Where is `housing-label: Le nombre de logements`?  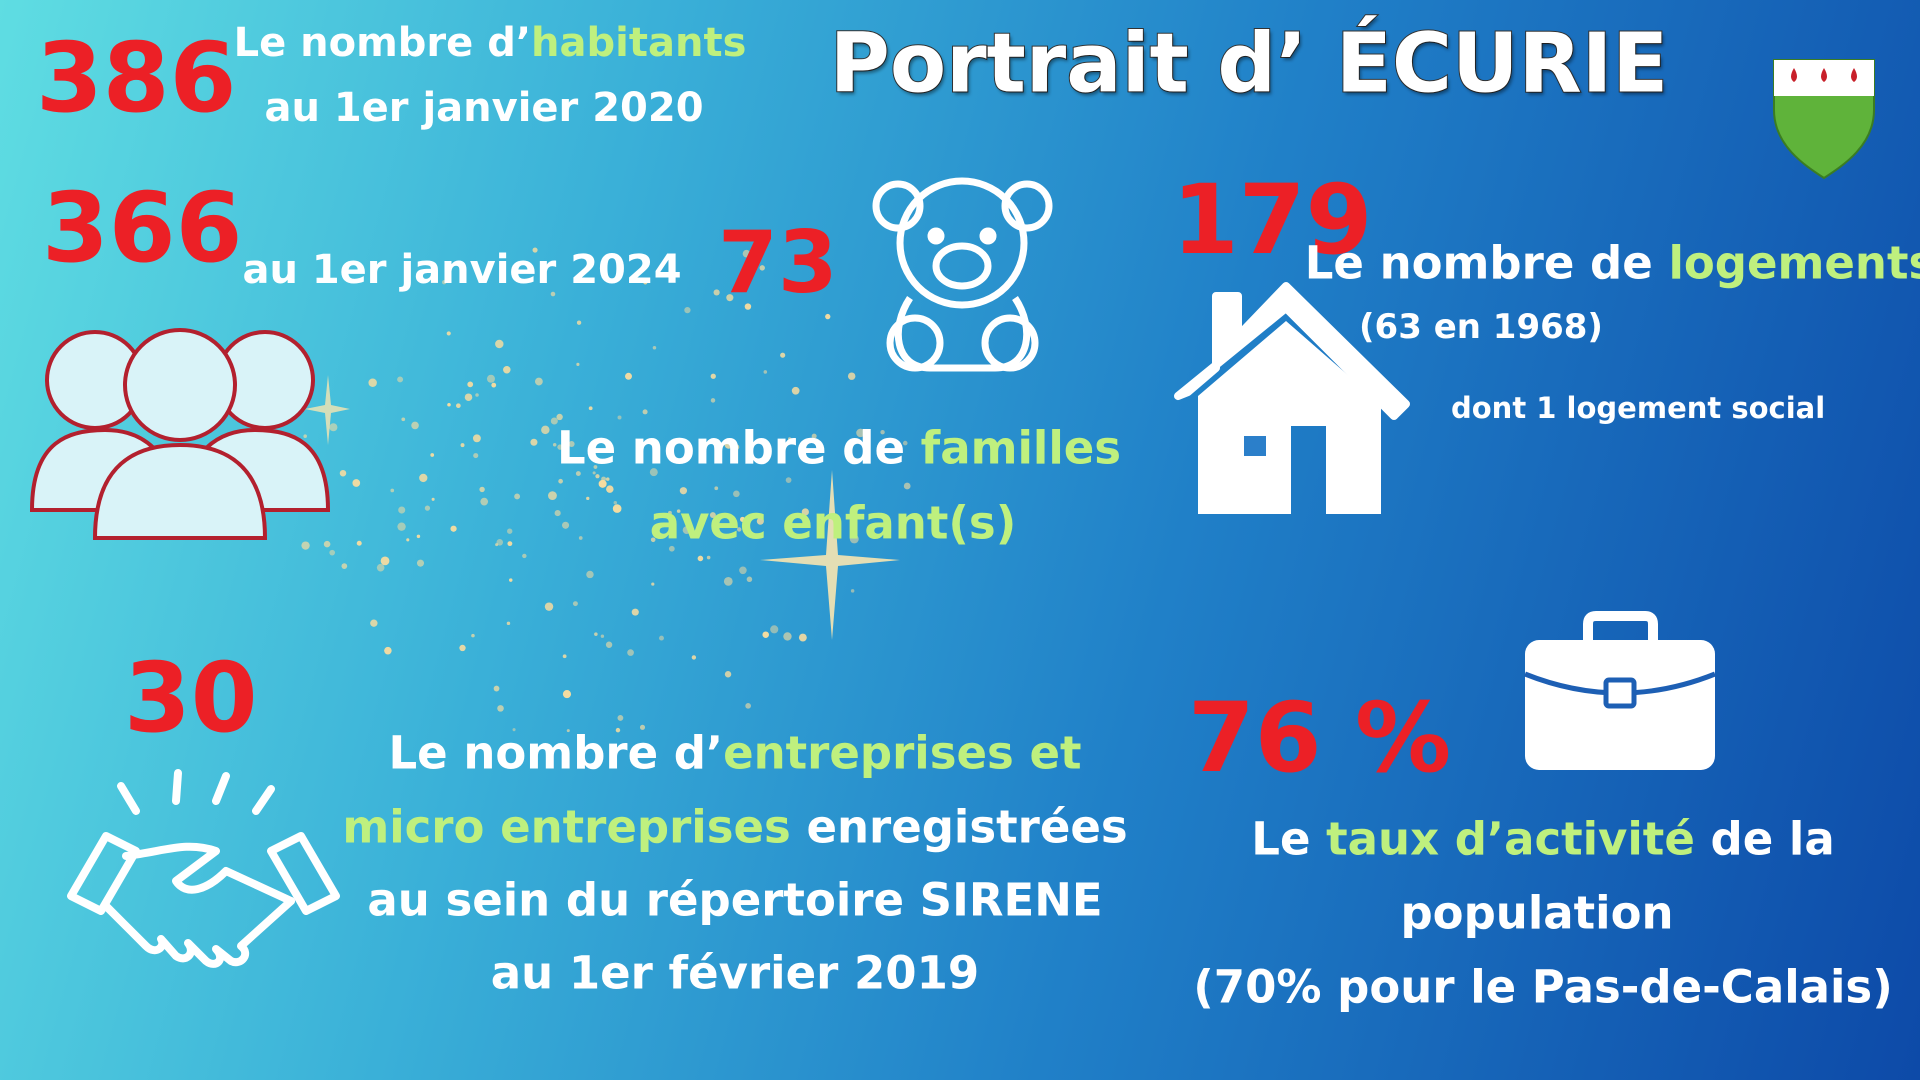 housing-label: Le nombre de logements is located at coordinates (1612, 263).